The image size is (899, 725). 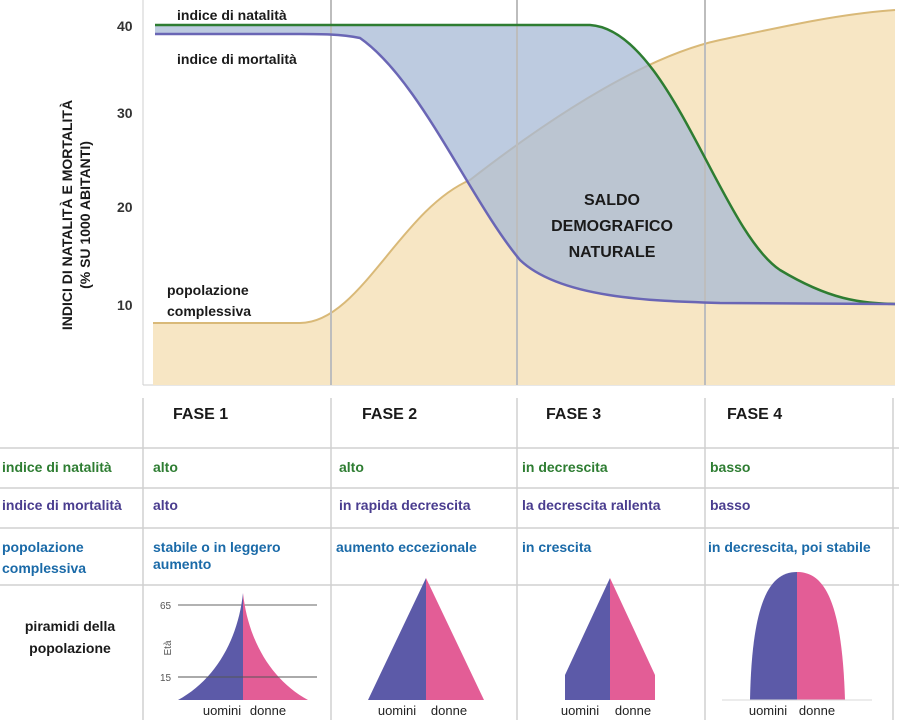 I want to click on popolazione-fase-3: in crescita, so click(x=556, y=547).